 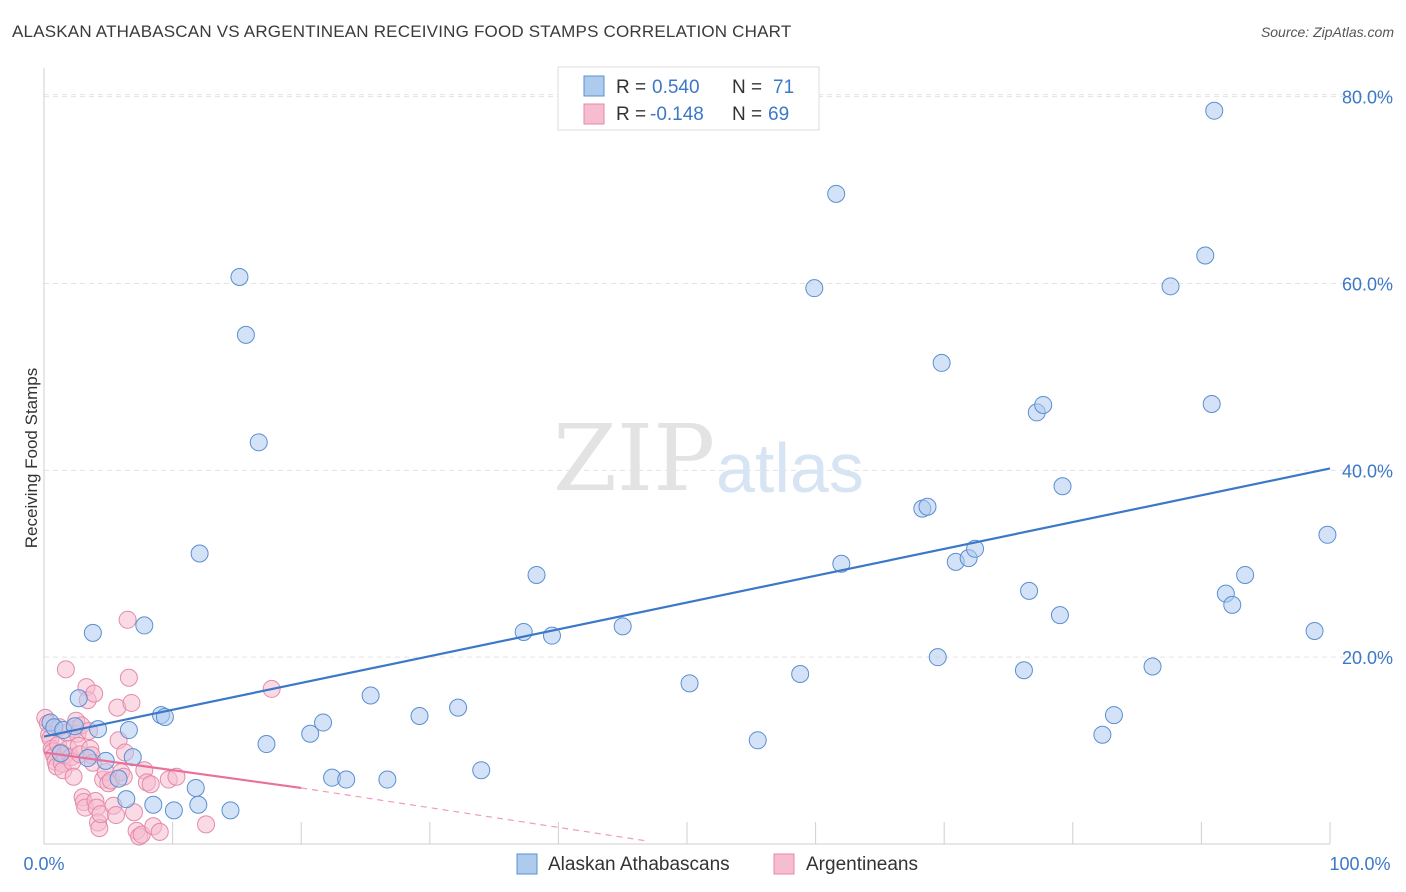 I want to click on legend-label-argentineans: Argentineans, so click(x=862, y=864).